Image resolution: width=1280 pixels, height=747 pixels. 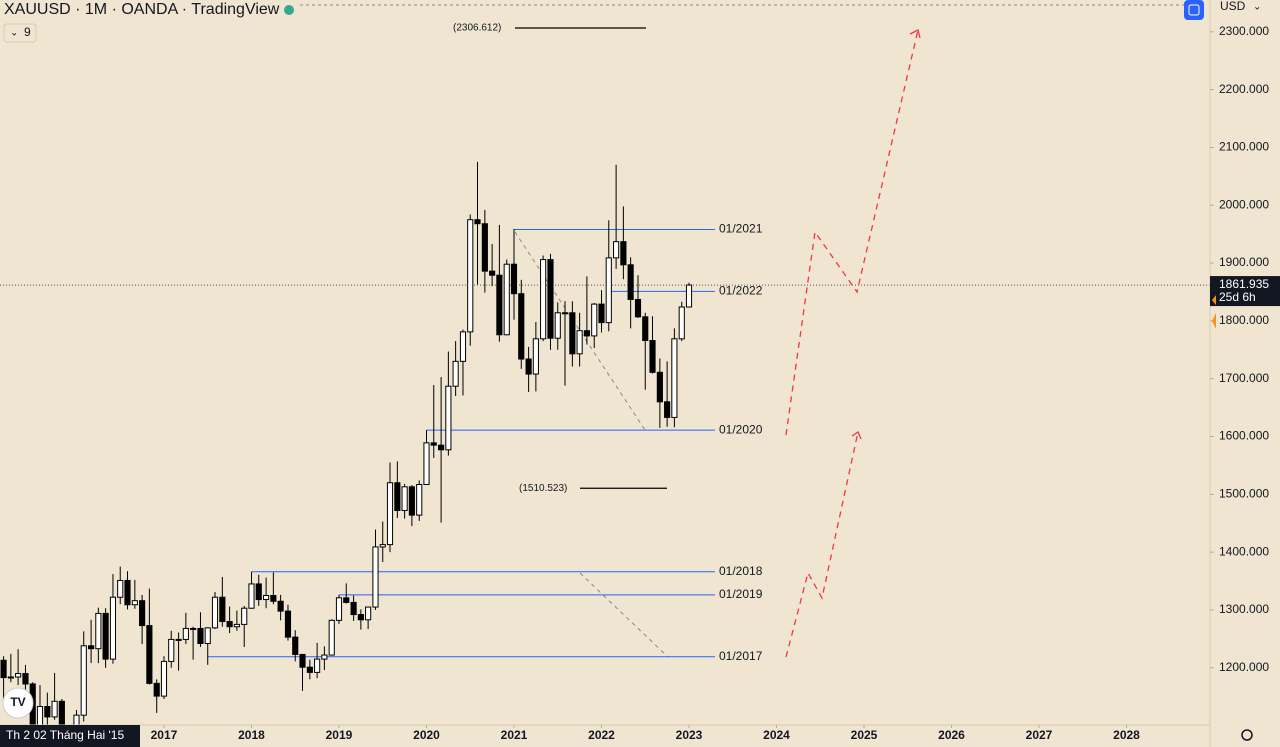 I want to click on level-label: 01/2017, so click(x=741, y=656).